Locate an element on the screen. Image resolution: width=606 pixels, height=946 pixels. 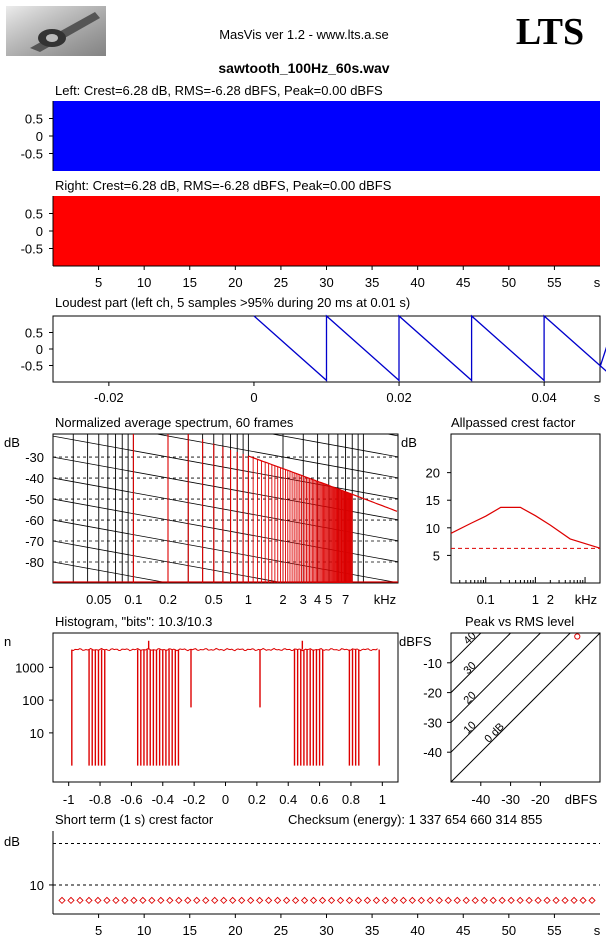
st-ytick-label: 10 is located at coordinates (37, 885).